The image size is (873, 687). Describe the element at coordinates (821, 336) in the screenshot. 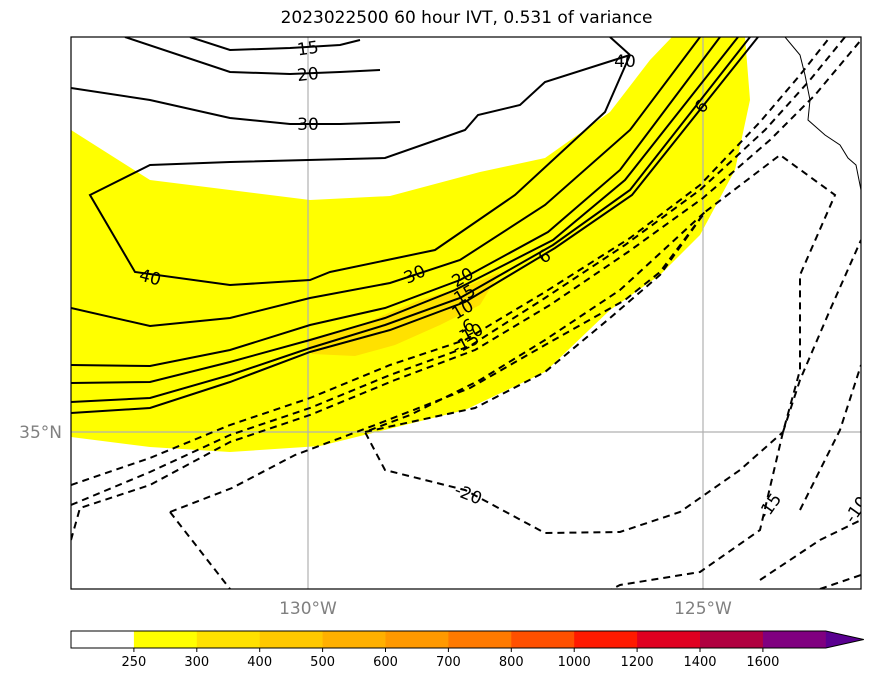

I see `contour-neg-10-east` at that location.